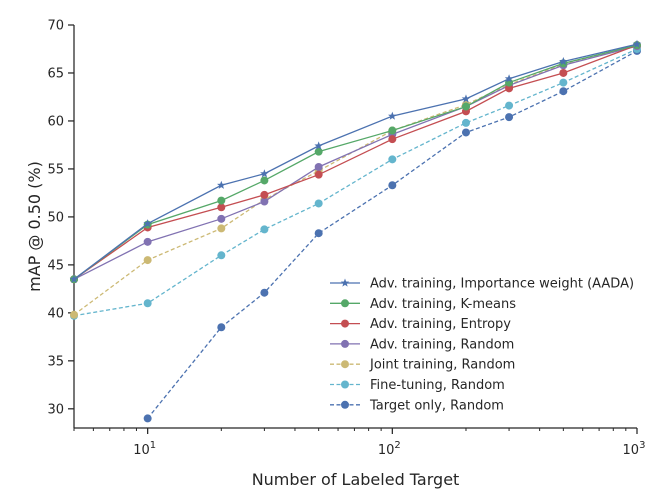  Describe the element at coordinates (55, 217) in the screenshot. I see `y-tick-label: 50` at that location.